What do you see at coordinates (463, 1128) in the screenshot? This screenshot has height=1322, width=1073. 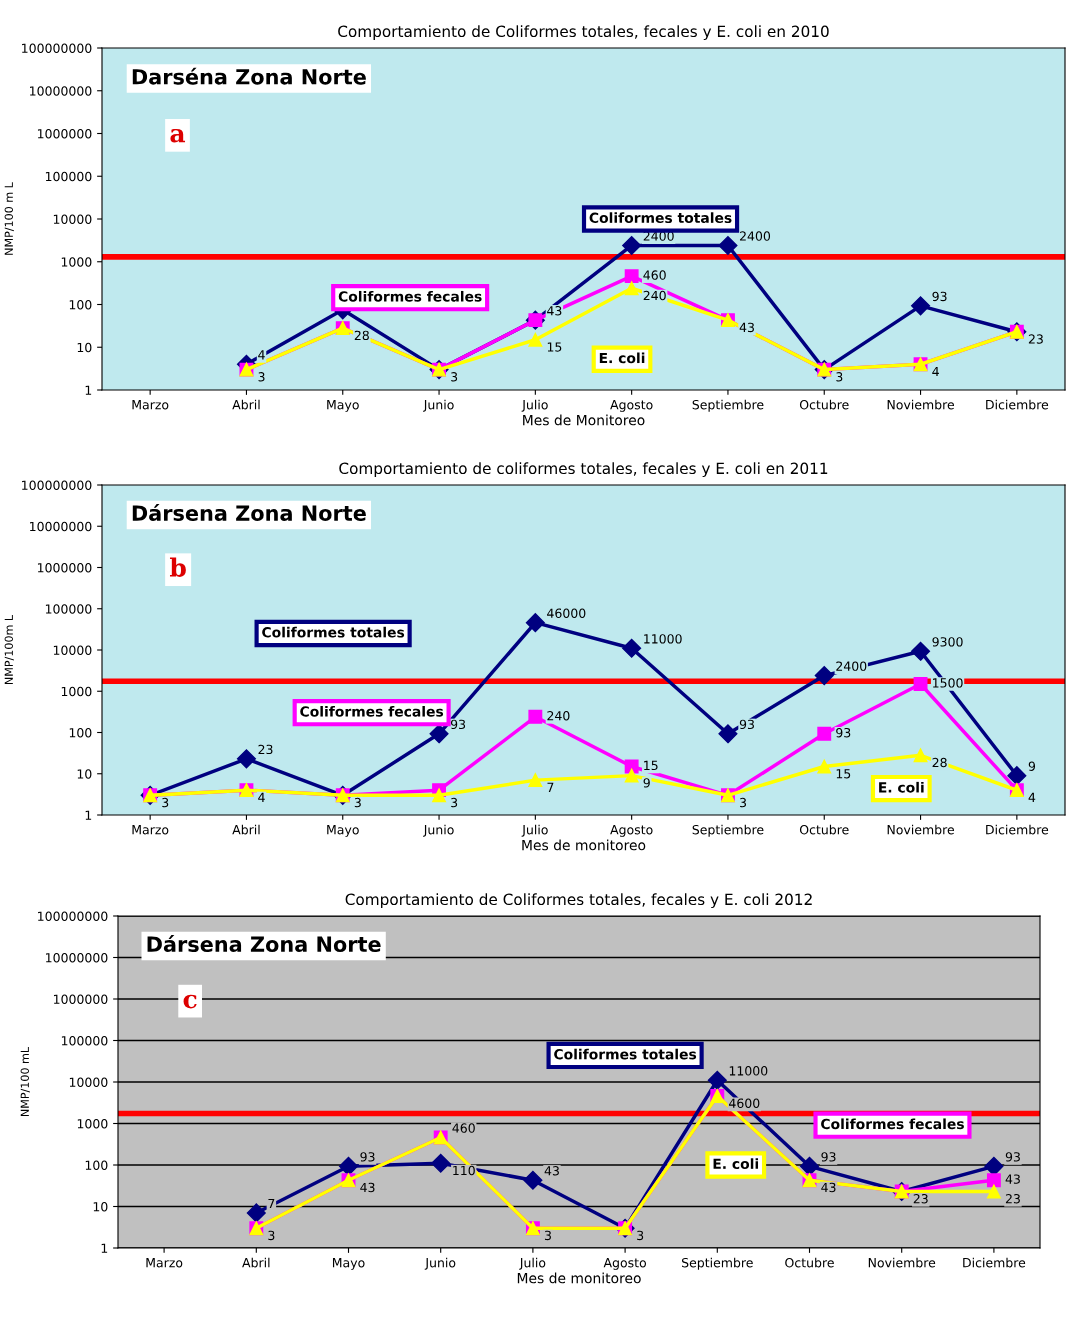 I see `data-label: 460` at bounding box center [463, 1128].